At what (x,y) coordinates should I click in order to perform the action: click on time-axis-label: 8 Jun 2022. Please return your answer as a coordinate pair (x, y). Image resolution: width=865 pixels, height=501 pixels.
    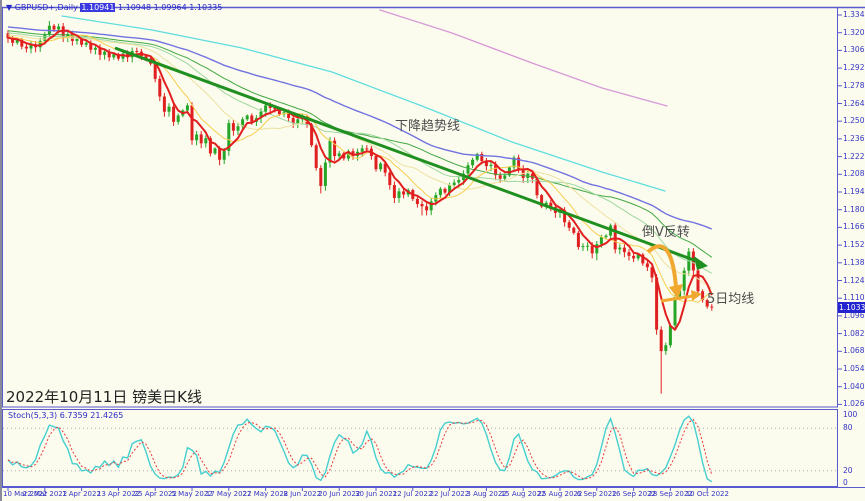
    Looking at the image, I should click on (302, 494).